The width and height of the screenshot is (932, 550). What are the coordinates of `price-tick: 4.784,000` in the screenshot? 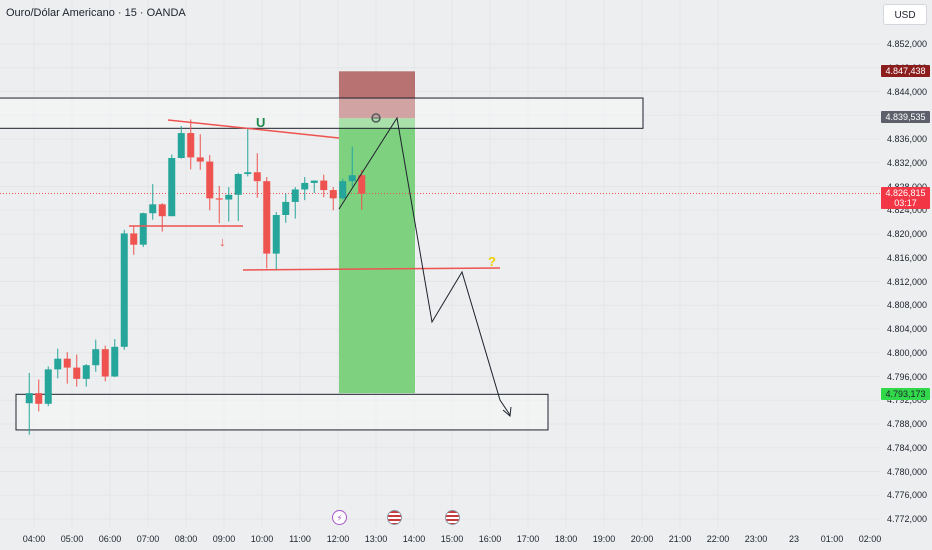 It's located at (907, 447).